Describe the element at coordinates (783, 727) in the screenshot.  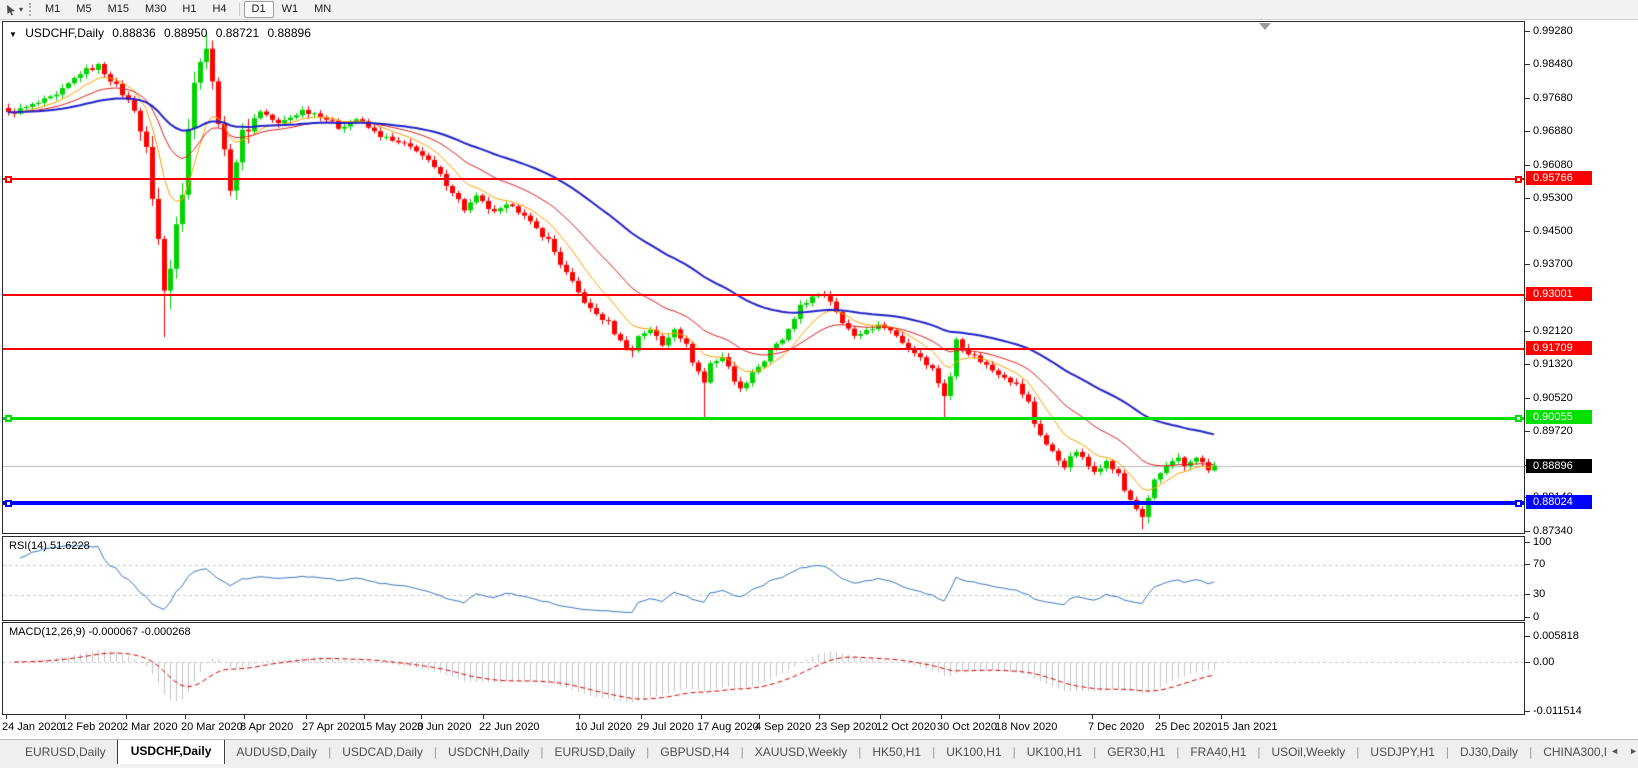
I see `date-axis-label: 4 Sep 2020` at that location.